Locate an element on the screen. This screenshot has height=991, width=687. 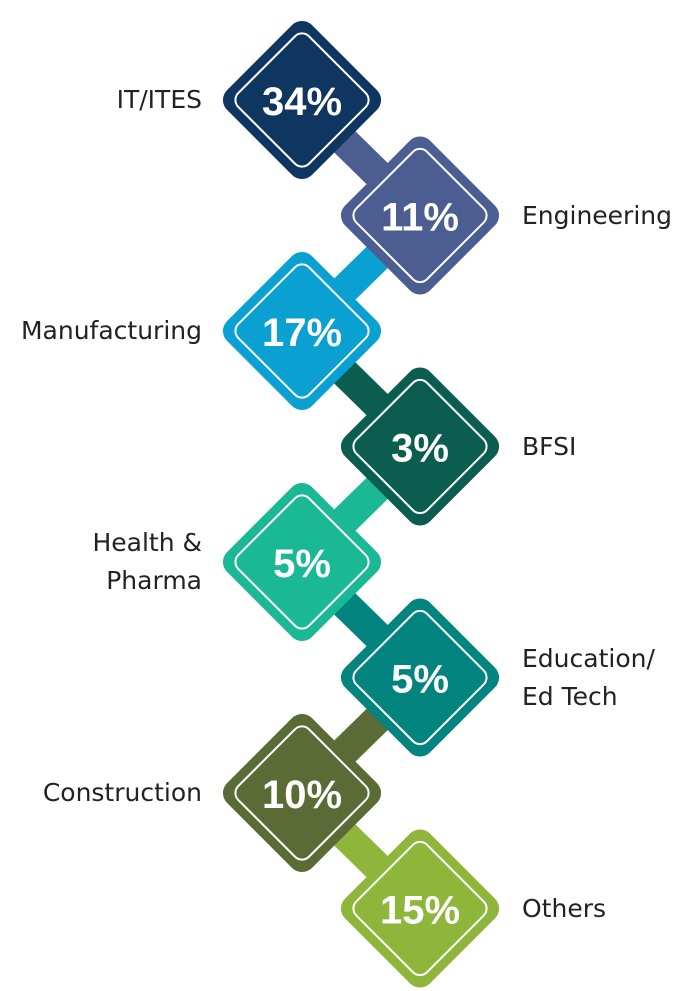
category-label: Health & Pharma is located at coordinates (147, 561).